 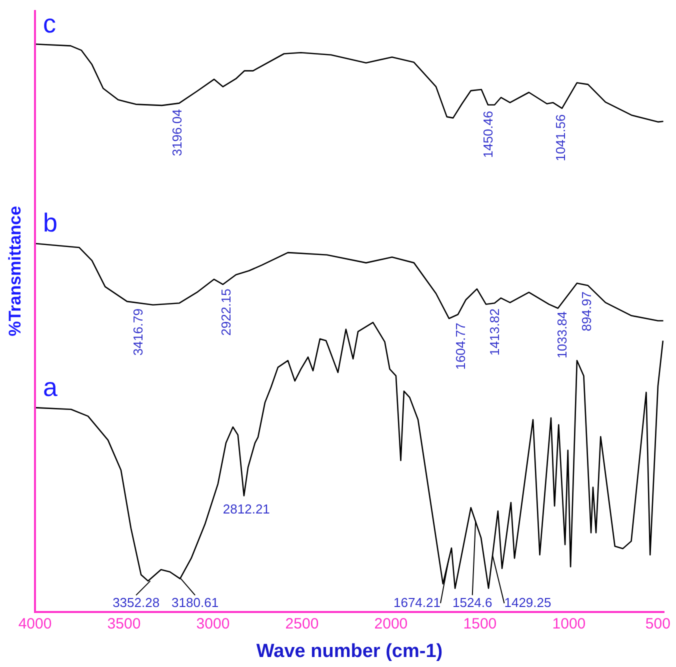 What do you see at coordinates (50, 223) in the screenshot?
I see `series-label: b` at bounding box center [50, 223].